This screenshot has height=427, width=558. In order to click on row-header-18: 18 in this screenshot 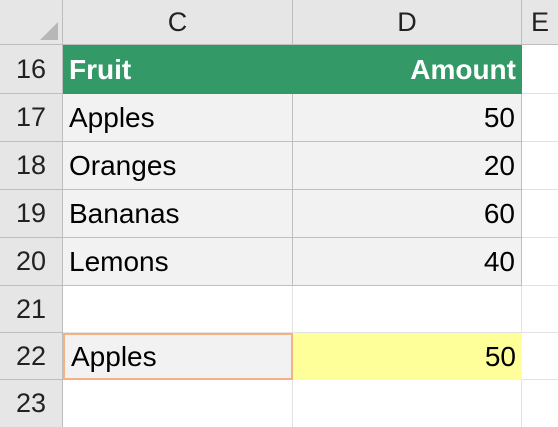, I will do `click(31, 166)`.